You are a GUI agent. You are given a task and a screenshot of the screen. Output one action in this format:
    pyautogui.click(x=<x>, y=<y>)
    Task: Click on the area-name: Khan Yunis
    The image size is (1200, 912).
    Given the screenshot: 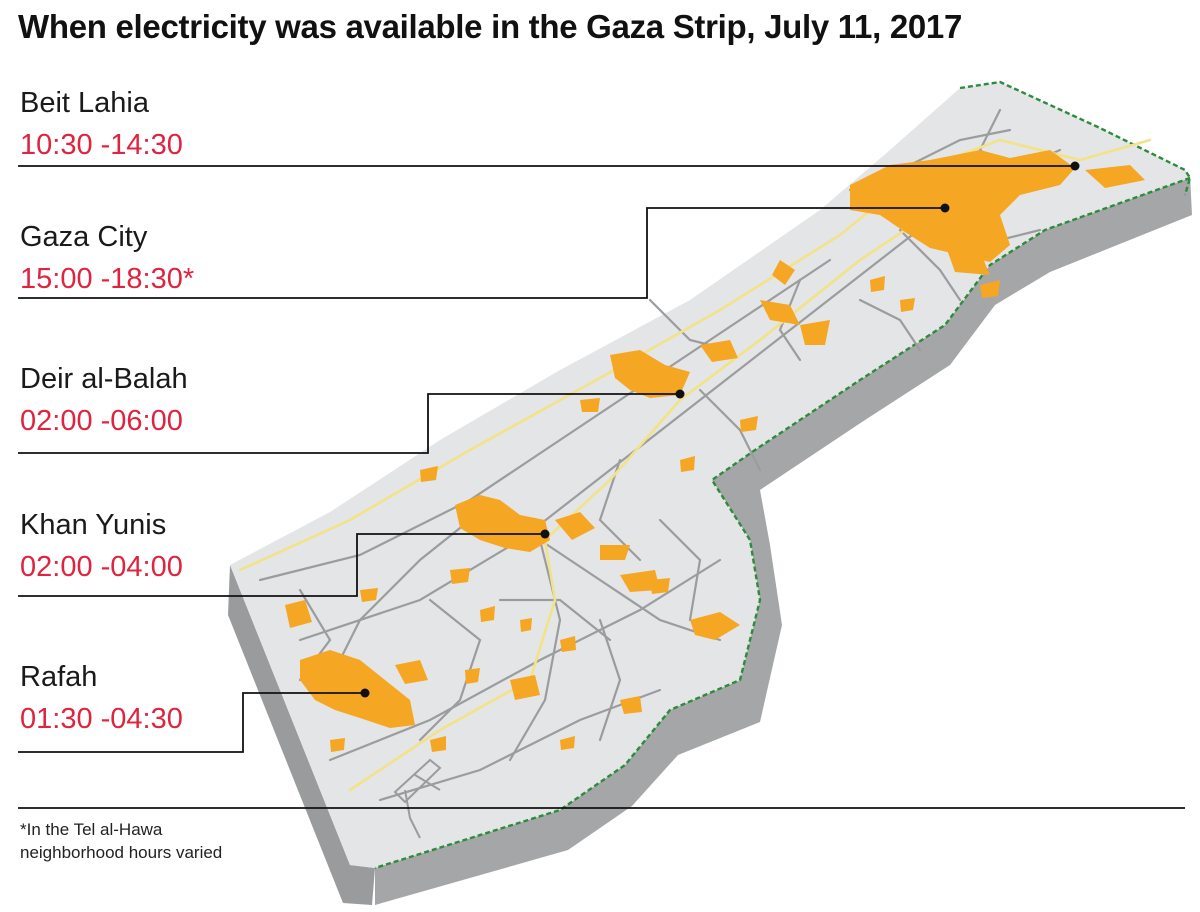 What is the action you would take?
    pyautogui.click(x=93, y=525)
    